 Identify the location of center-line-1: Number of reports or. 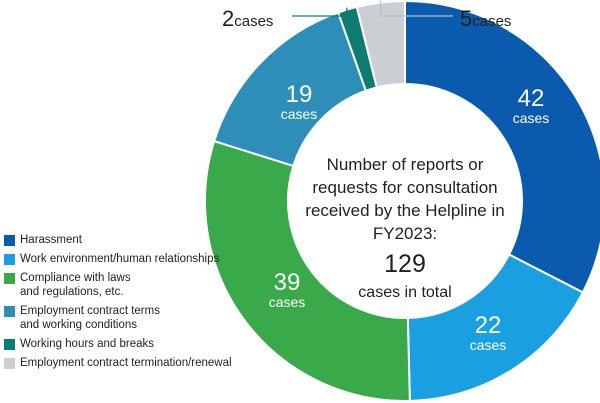
(405, 164).